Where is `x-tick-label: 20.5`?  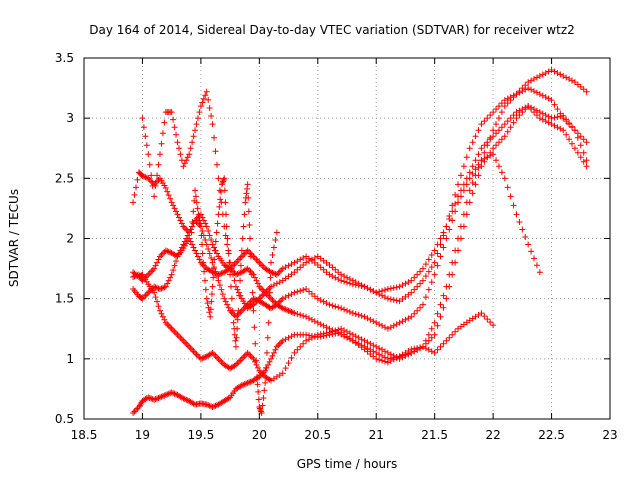
x-tick-label: 20.5 is located at coordinates (317, 435).